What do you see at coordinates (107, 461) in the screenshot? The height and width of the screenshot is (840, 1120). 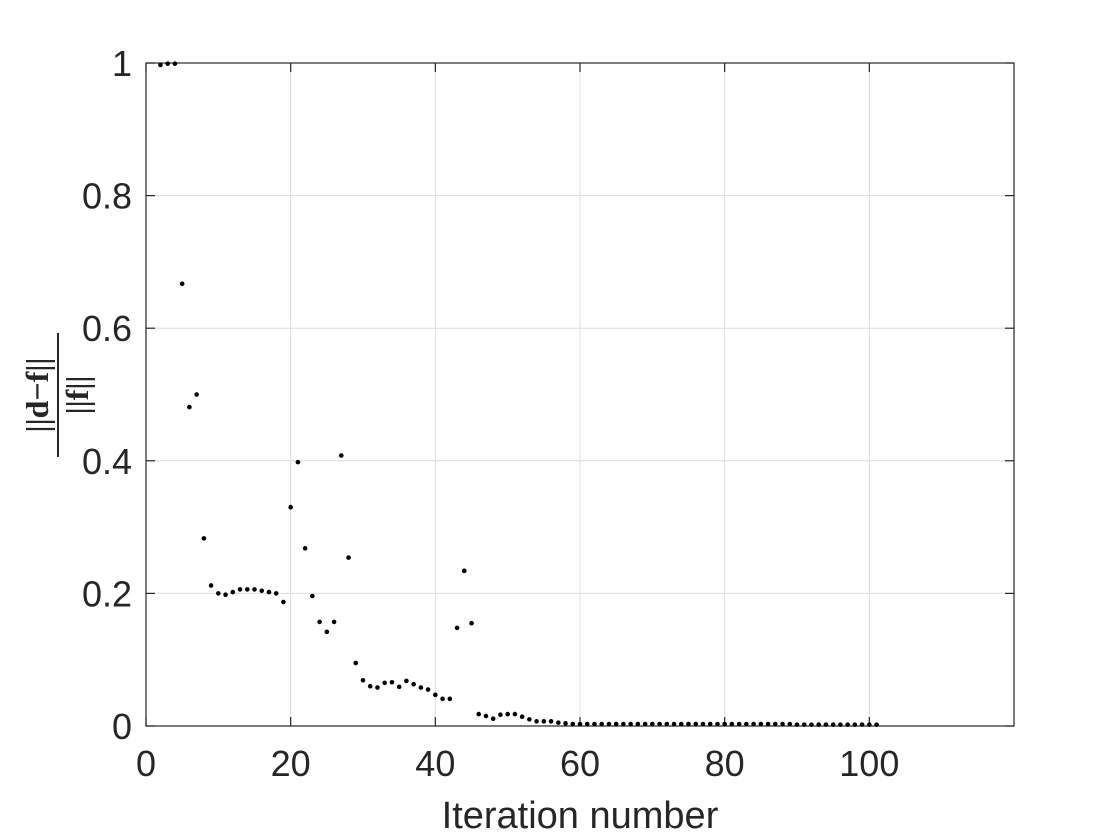 I see `y-tick-label: 0.4` at bounding box center [107, 461].